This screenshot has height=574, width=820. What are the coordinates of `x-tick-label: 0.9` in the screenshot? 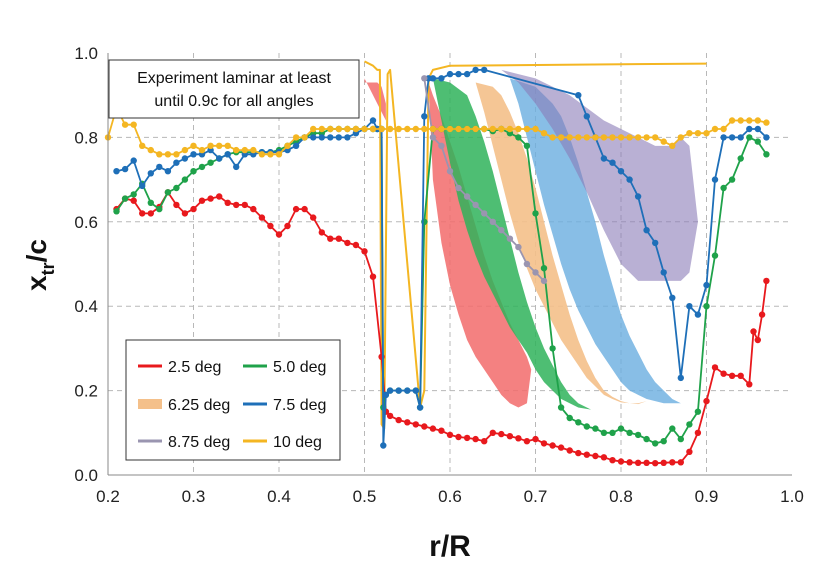 It's located at (707, 496).